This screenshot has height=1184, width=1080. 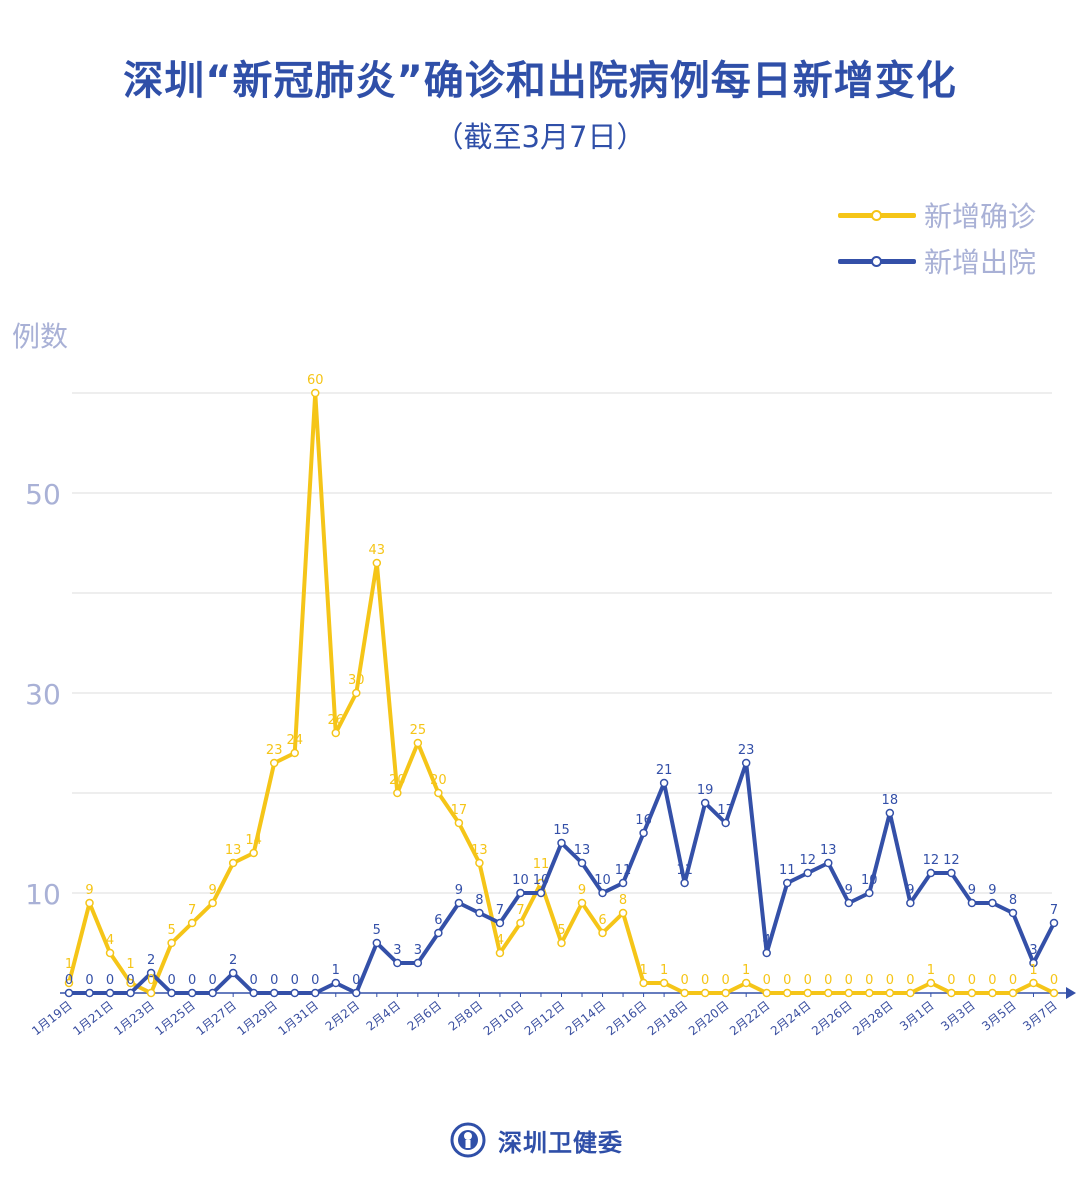 I want to click on x-tick-label: 2月16日, so click(x=627, y=1018).